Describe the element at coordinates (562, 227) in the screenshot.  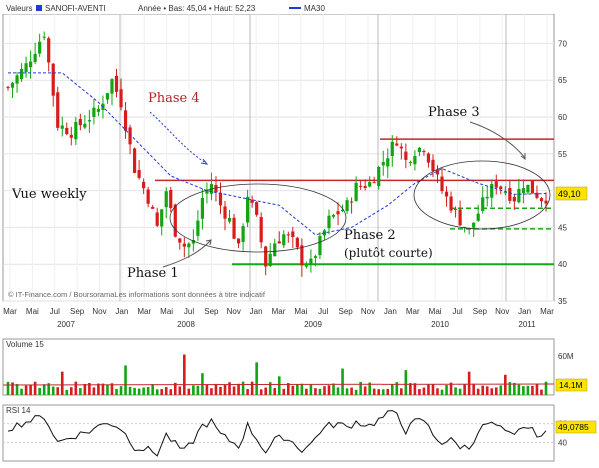
I see `y-tick-label: 45` at that location.